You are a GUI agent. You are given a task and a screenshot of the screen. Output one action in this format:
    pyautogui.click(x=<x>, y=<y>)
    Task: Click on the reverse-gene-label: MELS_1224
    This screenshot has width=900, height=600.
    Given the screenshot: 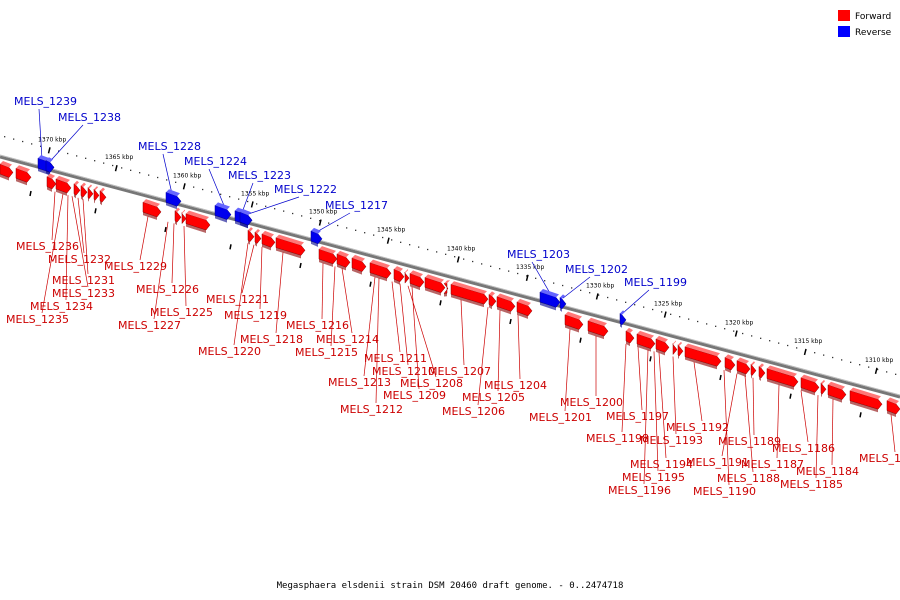 What is the action you would take?
    pyautogui.click(x=215, y=161)
    